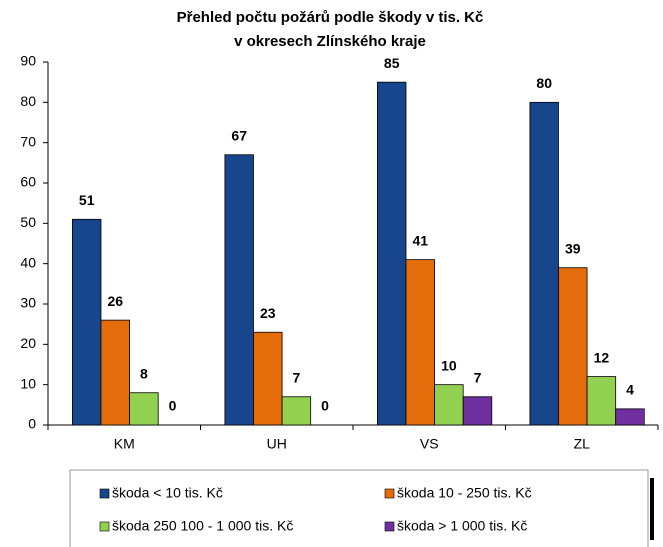 Image resolution: width=663 pixels, height=547 pixels. Describe the element at coordinates (32, 424) in the screenshot. I see `y-tick-label: 0` at that location.